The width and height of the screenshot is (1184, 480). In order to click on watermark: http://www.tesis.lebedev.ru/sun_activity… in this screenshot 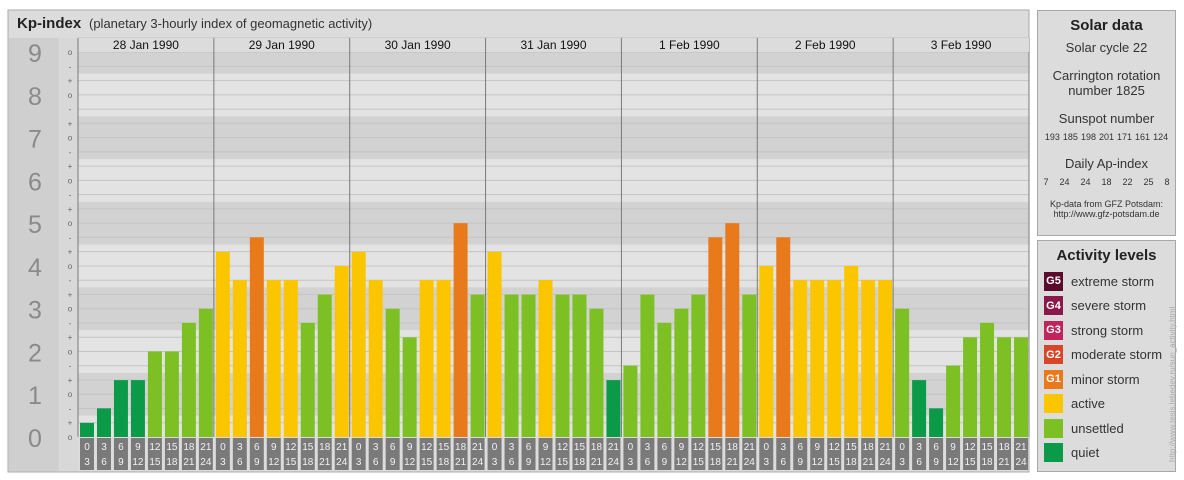, I will do `click(1172, 384)`.